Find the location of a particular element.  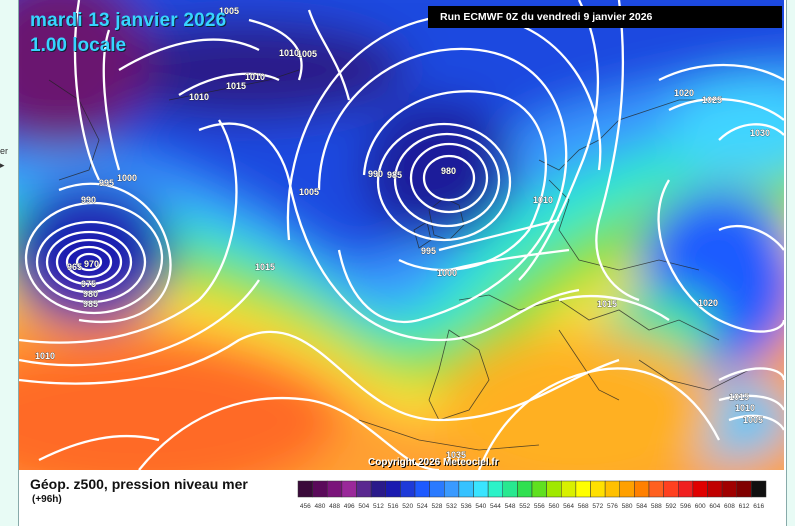

scale-label: 552 is located at coordinates (524, 506).